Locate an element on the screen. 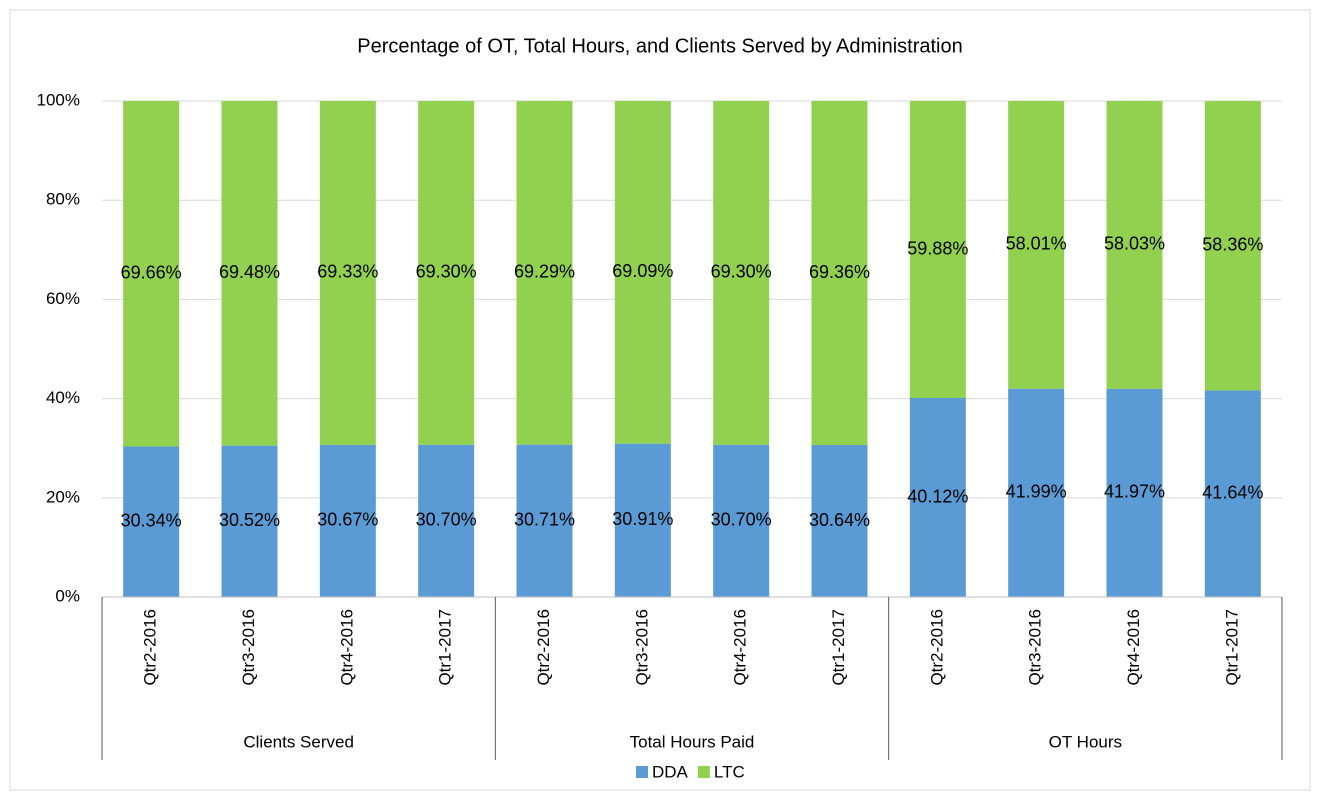 The width and height of the screenshot is (1320, 802). y-tick-label: 0% is located at coordinates (67, 595).